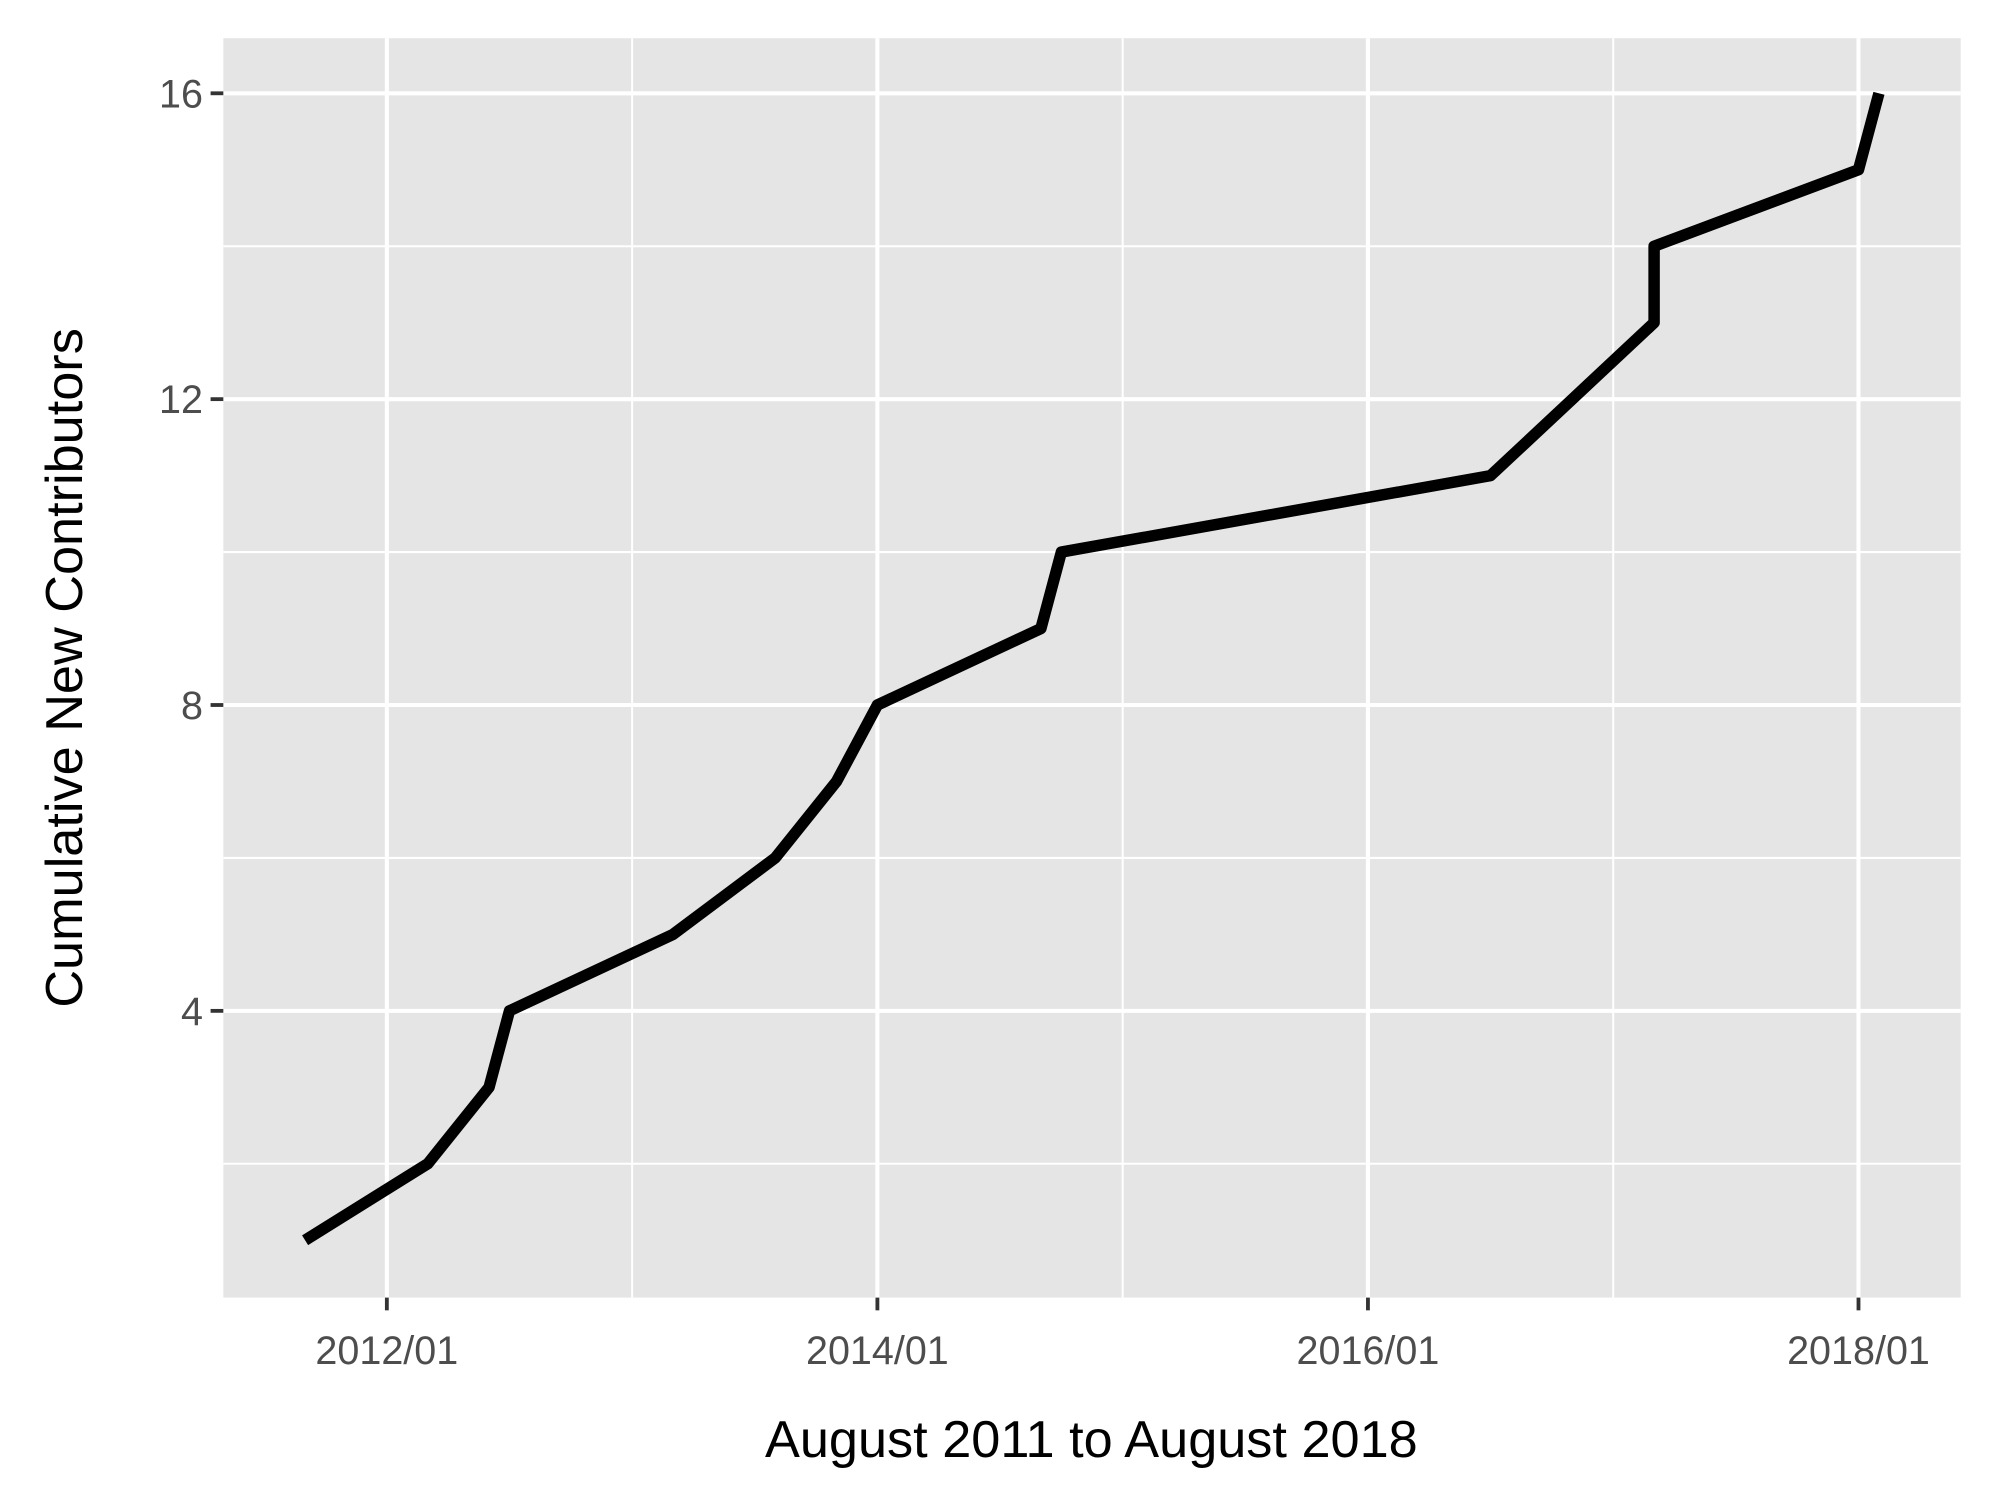  What do you see at coordinates (181, 94) in the screenshot?
I see `y-tick-label: 16` at bounding box center [181, 94].